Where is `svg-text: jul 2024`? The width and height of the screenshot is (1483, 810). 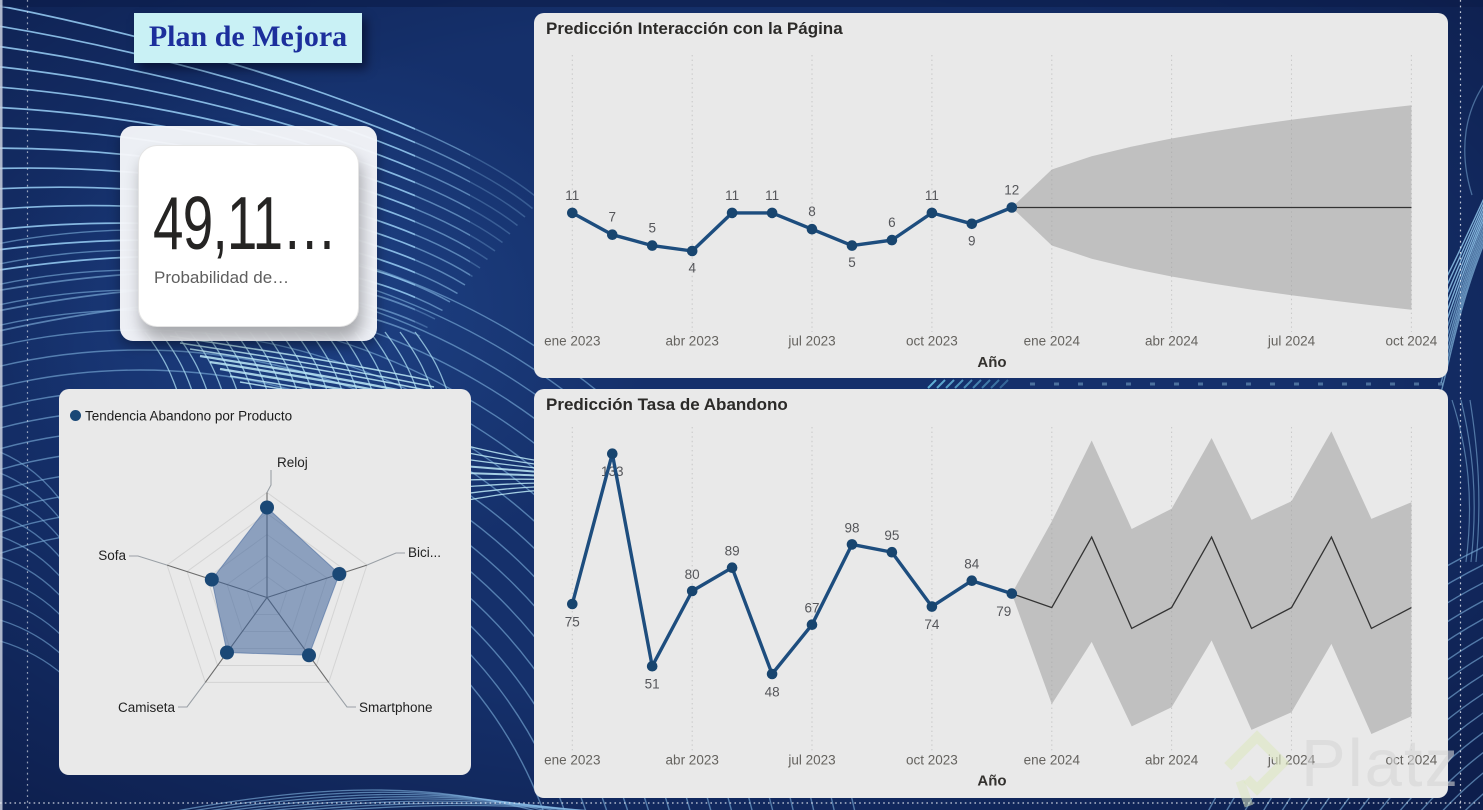 svg-text: jul 2024 is located at coordinates (1291, 341).